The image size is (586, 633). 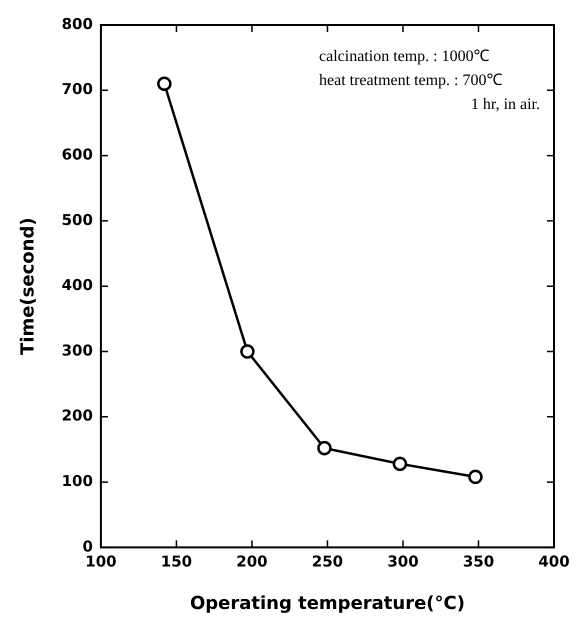 I want to click on x-tick-label: 400, so click(x=554, y=561).